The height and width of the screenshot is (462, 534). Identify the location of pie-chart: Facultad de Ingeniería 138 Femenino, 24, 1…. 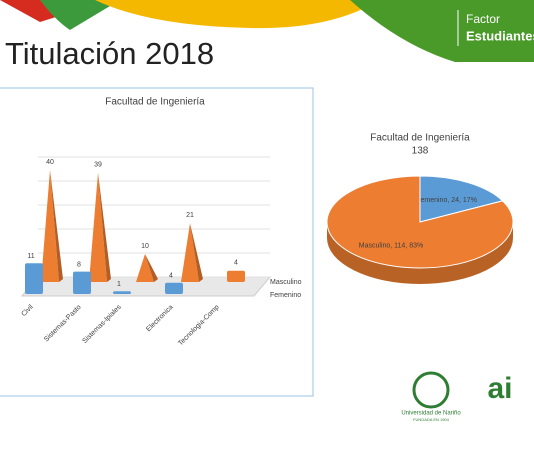
(420, 208).